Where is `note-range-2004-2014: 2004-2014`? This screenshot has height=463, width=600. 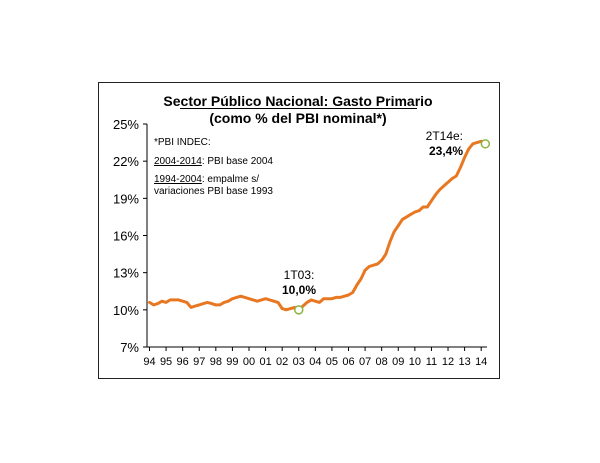 note-range-2004-2014: 2004-2014 is located at coordinates (178, 161).